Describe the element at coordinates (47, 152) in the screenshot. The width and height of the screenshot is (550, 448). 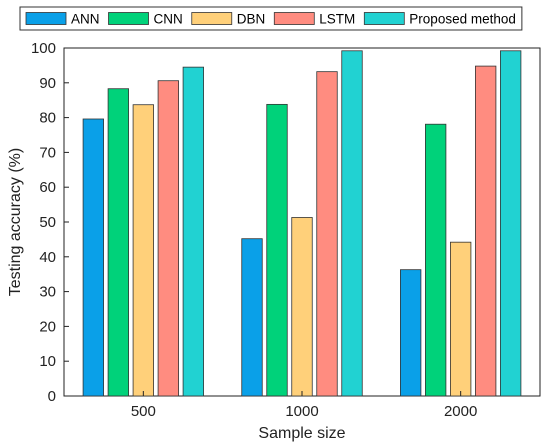
I see `y-tick-label: 70` at that location.